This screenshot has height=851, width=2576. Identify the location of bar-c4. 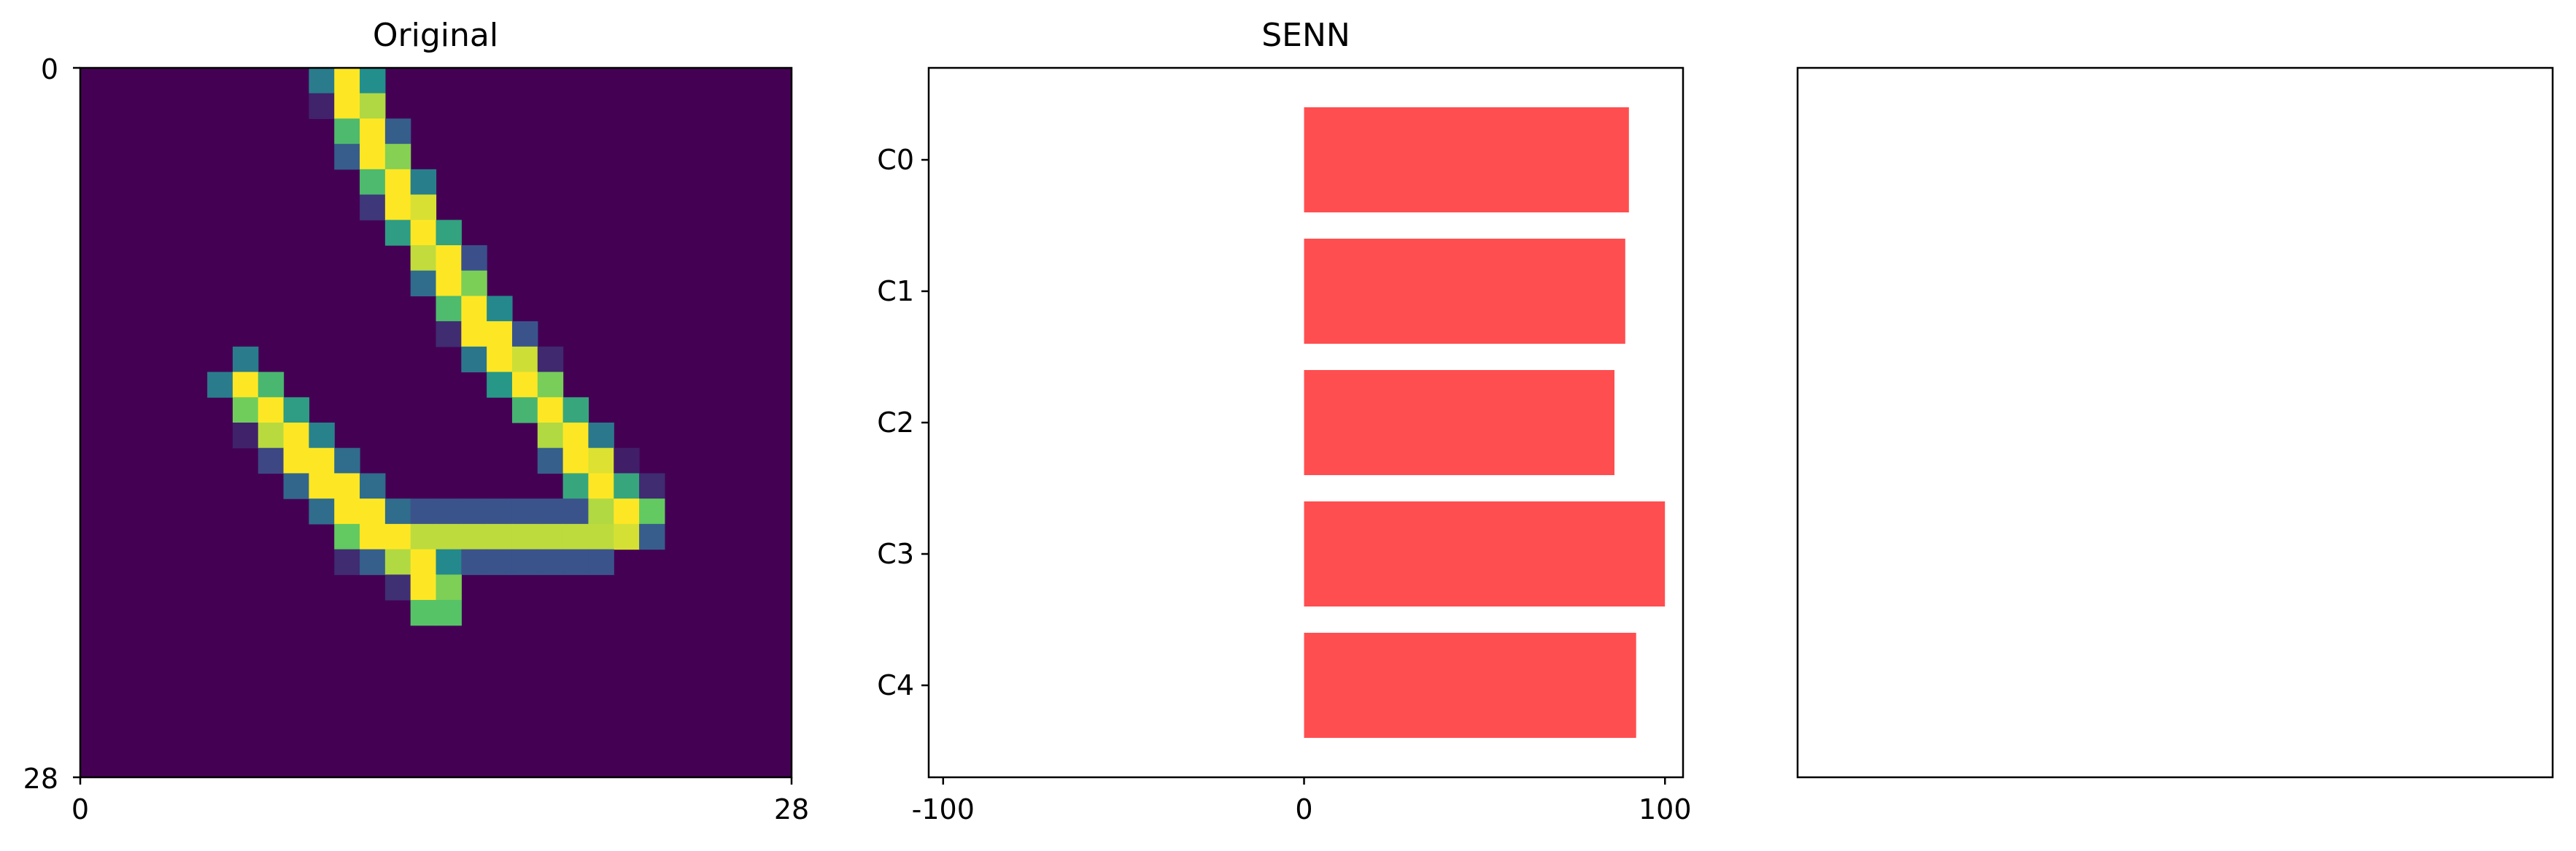
(1470, 685).